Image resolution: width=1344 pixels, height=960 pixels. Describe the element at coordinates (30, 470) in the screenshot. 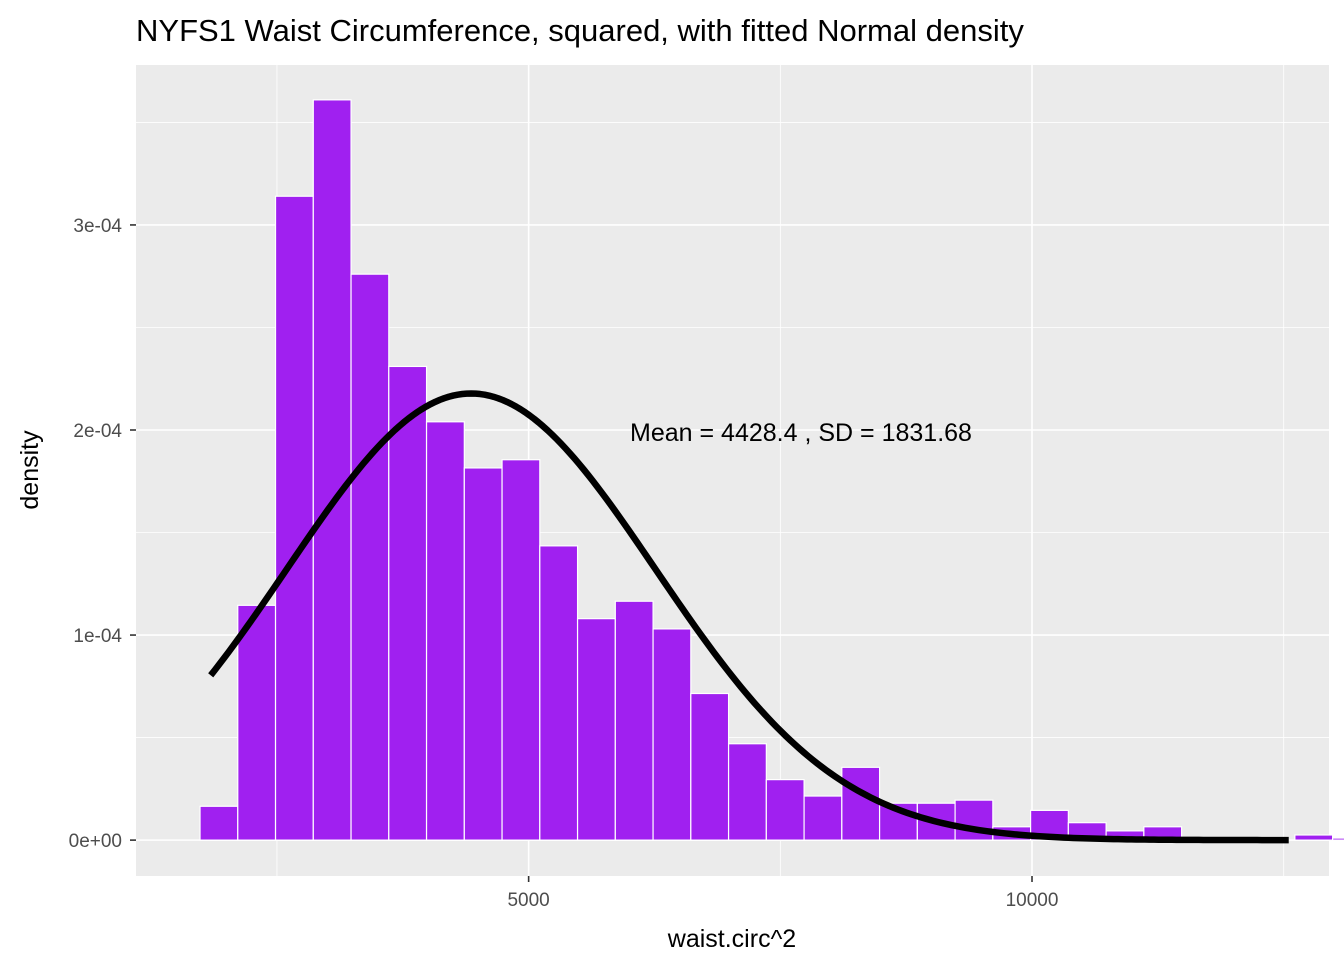

I see `y-axis-title: density` at that location.